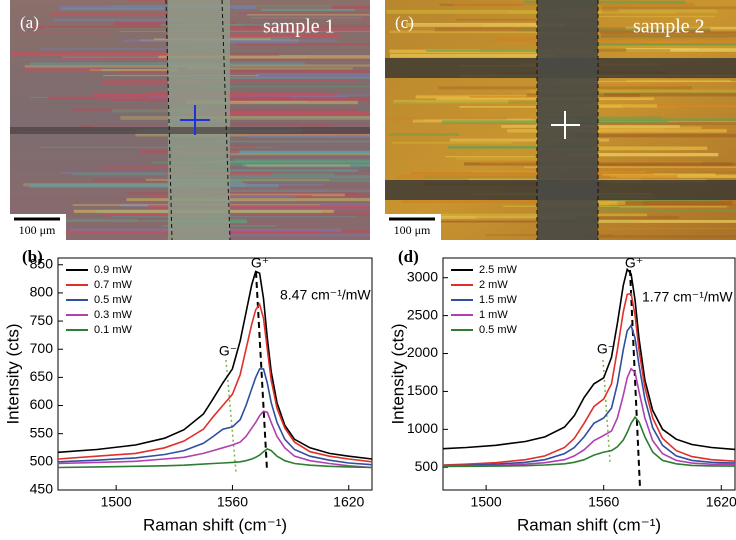  What do you see at coordinates (42, 320) in the screenshot?
I see `y-tick-label: 750` at bounding box center [42, 320].